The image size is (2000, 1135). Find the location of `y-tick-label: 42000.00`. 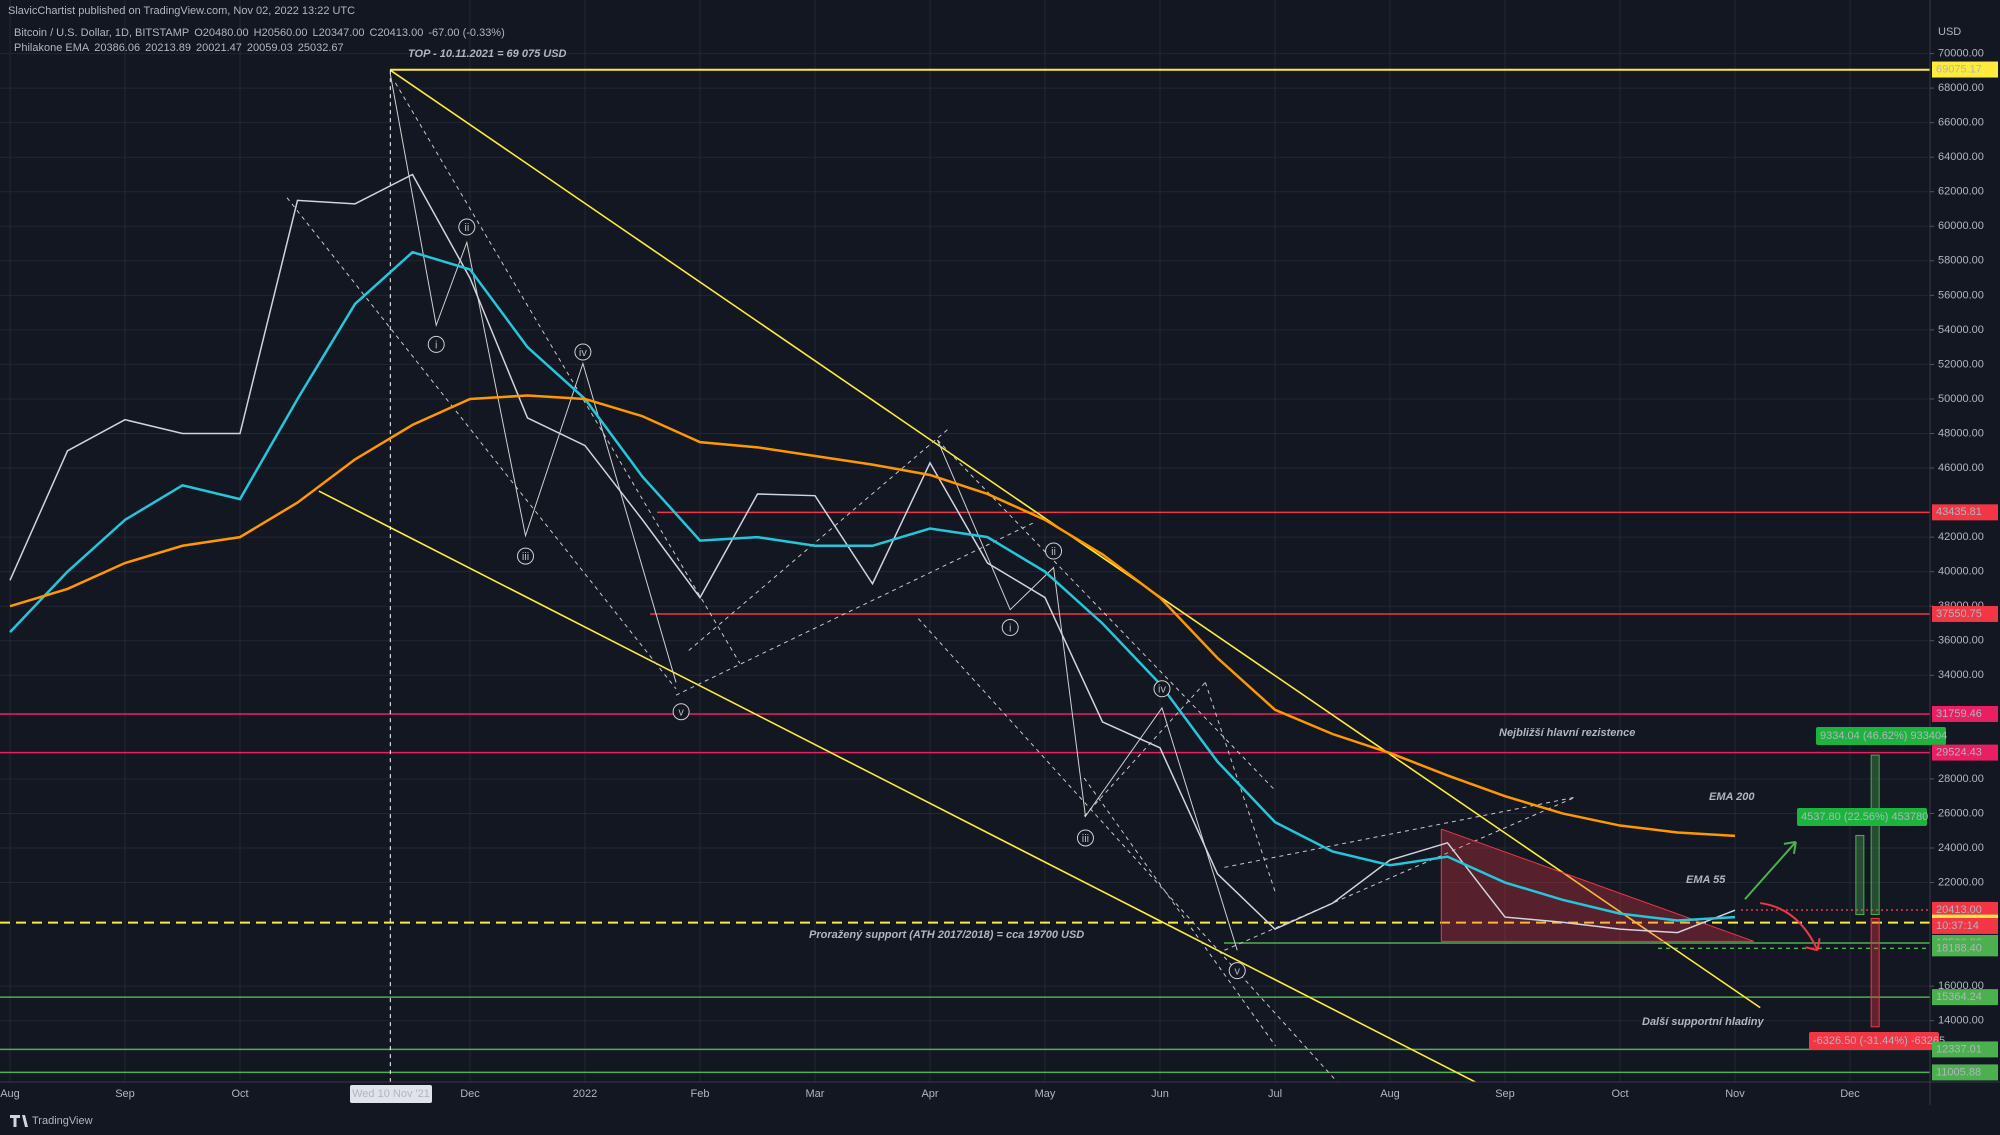

y-tick-label: 42000.00 is located at coordinates (1961, 537).